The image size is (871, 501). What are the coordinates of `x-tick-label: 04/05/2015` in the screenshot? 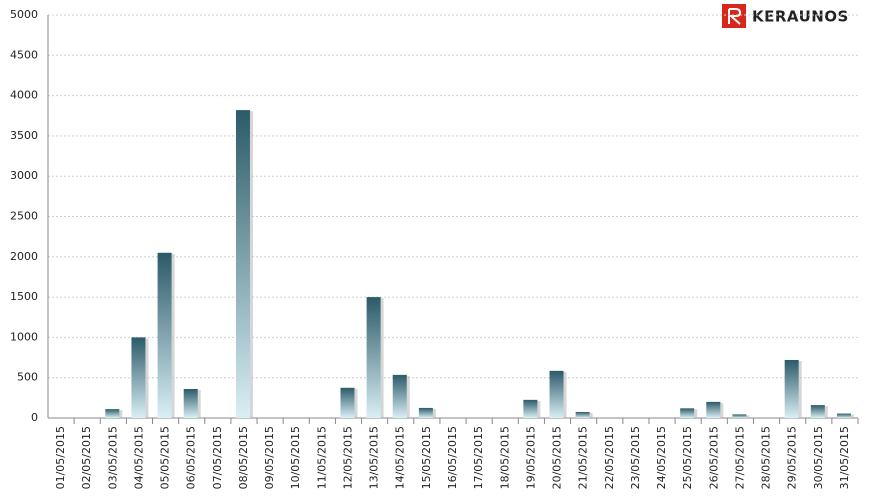 It's located at (138, 457).